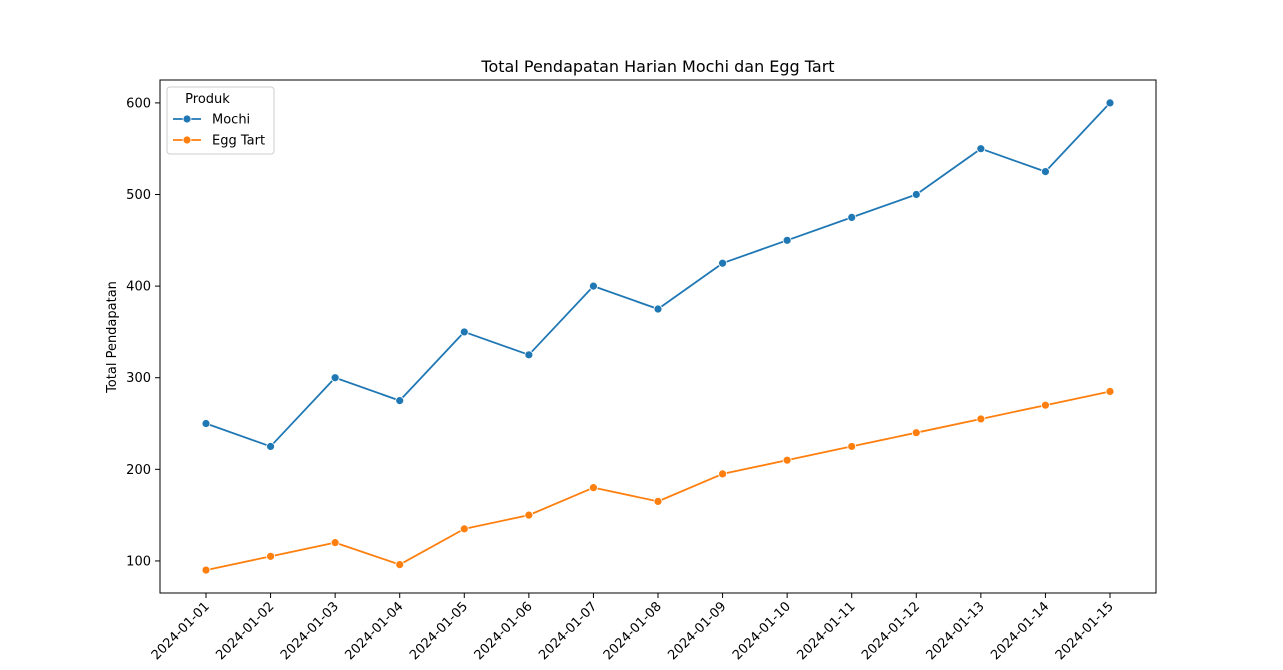 The height and width of the screenshot is (670, 1283). Describe the element at coordinates (245, 631) in the screenshot. I see `x-tick-label: 2024-01-02` at that location.